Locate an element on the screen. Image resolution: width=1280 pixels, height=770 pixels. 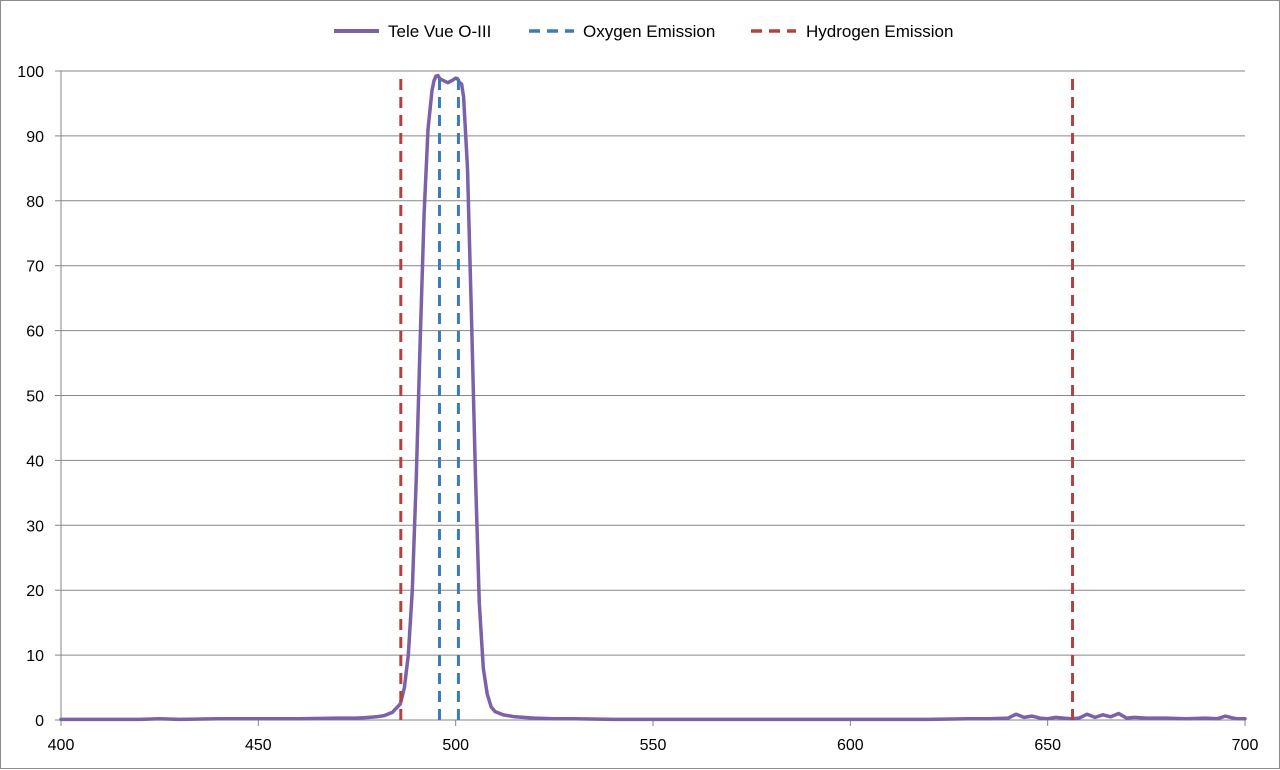
y-tick-label: 20 is located at coordinates (35, 591).